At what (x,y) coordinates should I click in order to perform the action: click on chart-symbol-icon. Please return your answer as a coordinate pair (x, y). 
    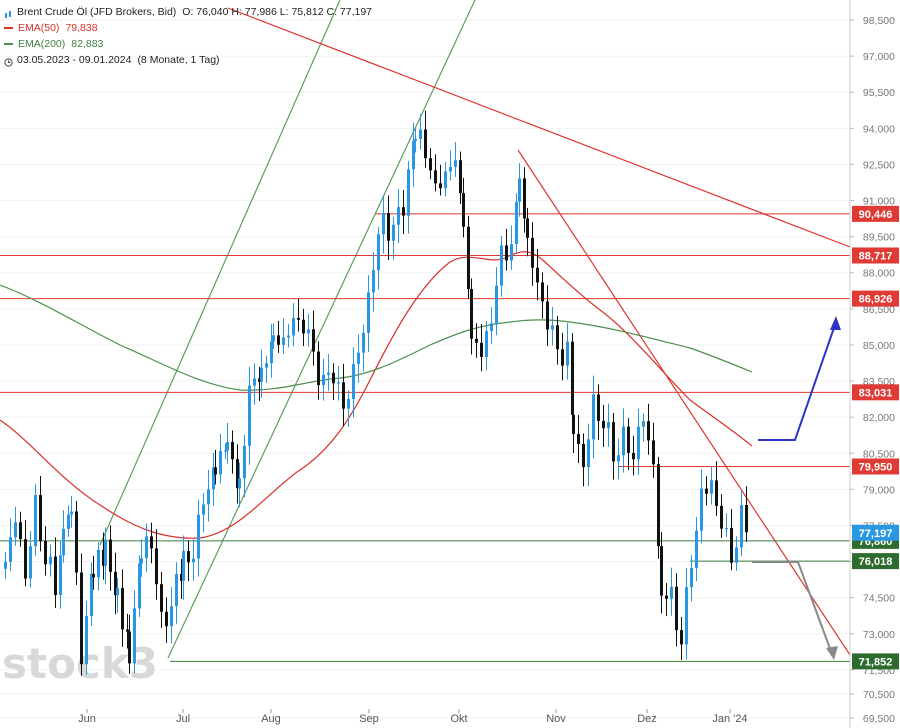
    Looking at the image, I should click on (8, 13).